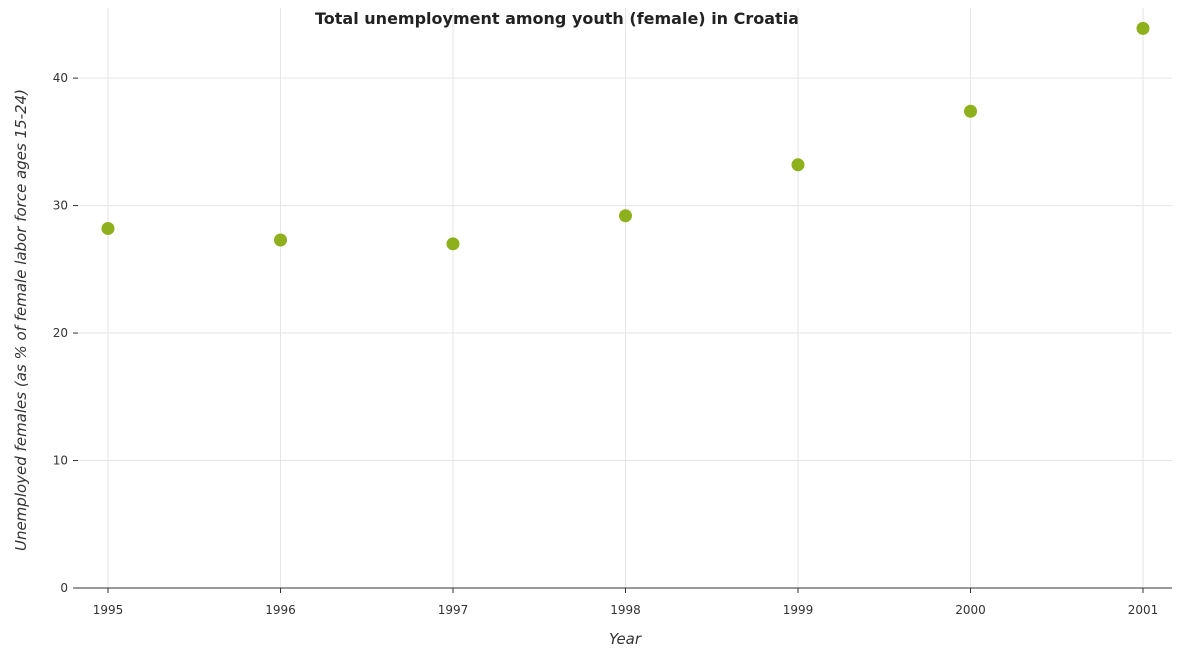  Describe the element at coordinates (60, 333) in the screenshot. I see `y-tick-label: 20` at that location.